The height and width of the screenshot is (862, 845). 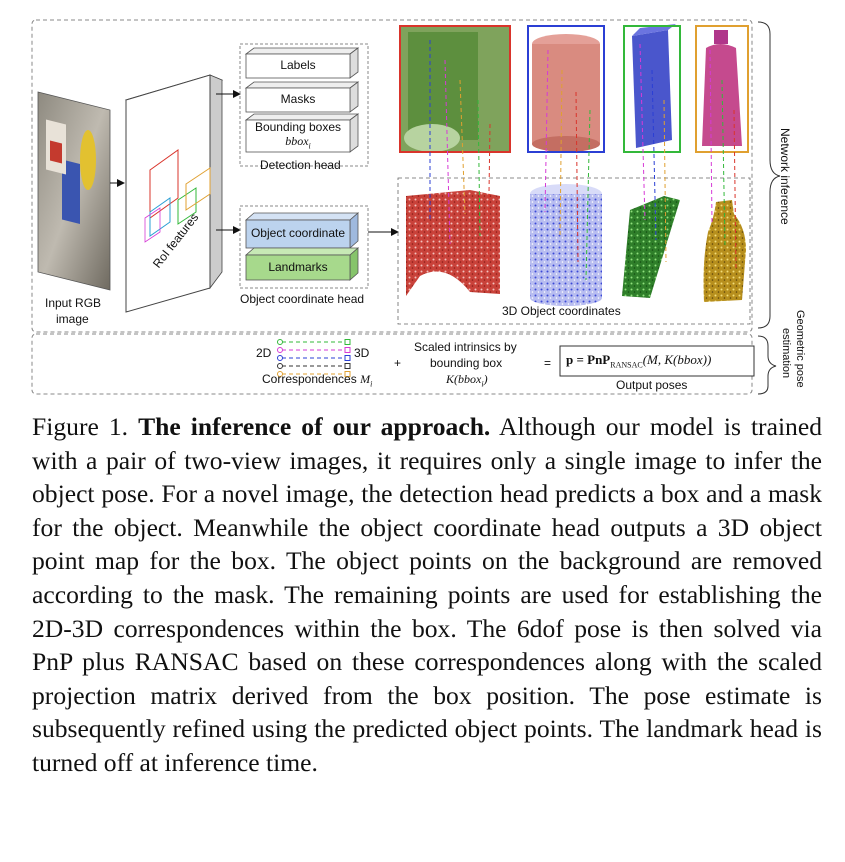 I want to click on geometric-pose-label-2: estimation, so click(x=786, y=353).